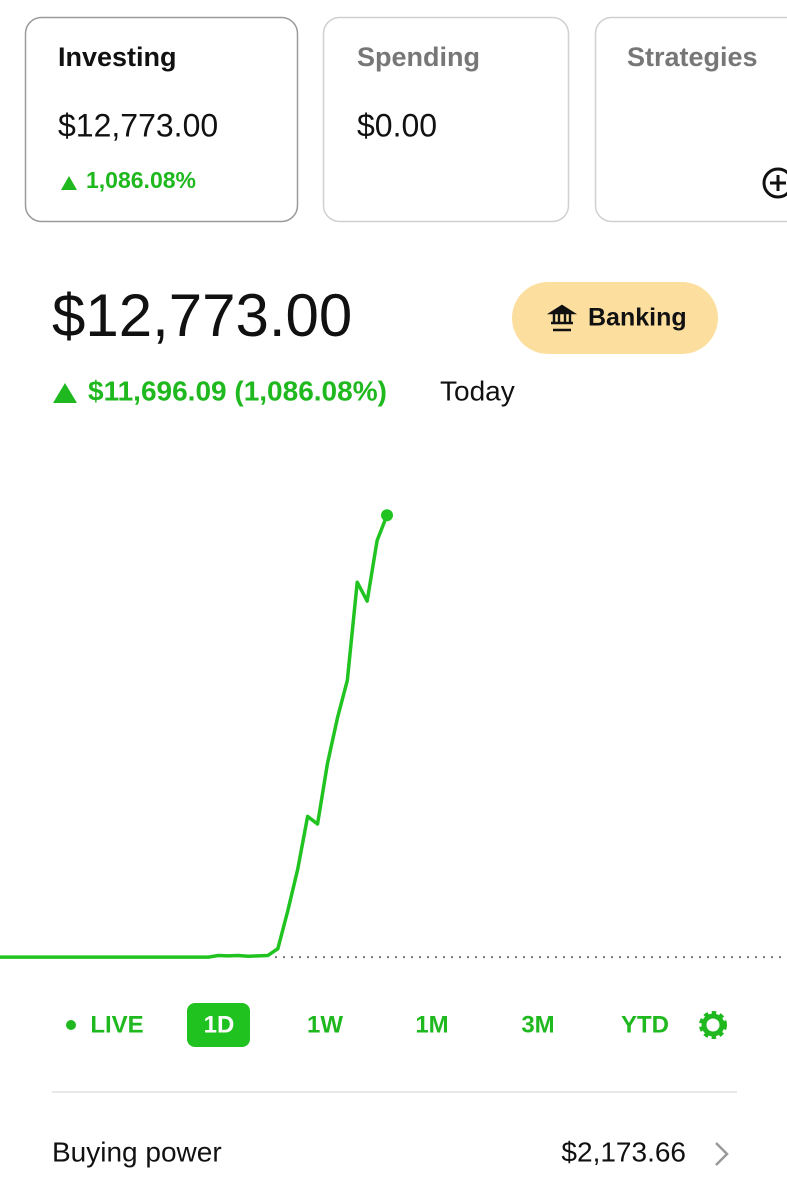 Image resolution: width=787 pixels, height=1199 pixels. Describe the element at coordinates (722, 1154) in the screenshot. I see `chevron` at that location.